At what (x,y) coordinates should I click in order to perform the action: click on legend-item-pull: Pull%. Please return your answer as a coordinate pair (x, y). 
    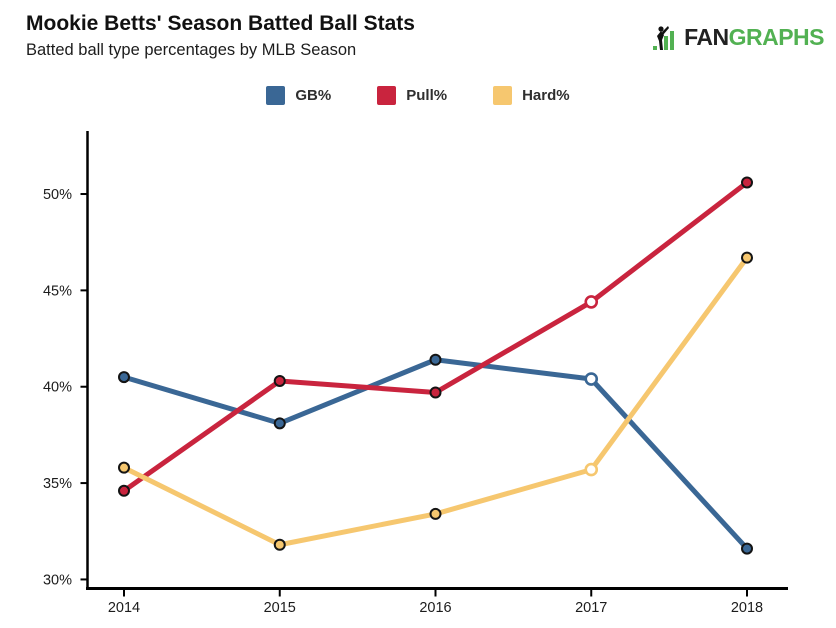
    Looking at the image, I should click on (412, 95).